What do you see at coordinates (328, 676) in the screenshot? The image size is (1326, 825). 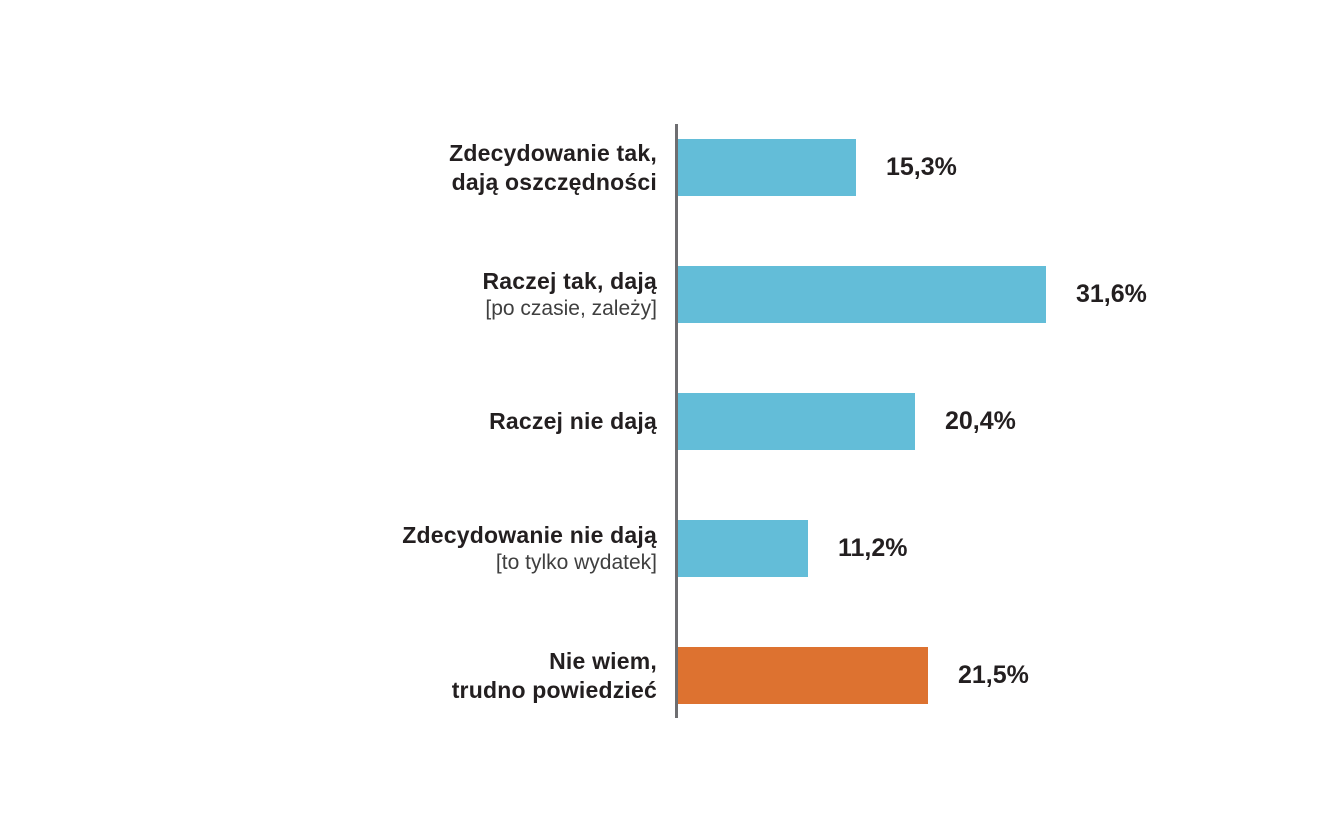 I see `category-label-main: Nie wiem, trudno powiedzieć` at bounding box center [328, 676].